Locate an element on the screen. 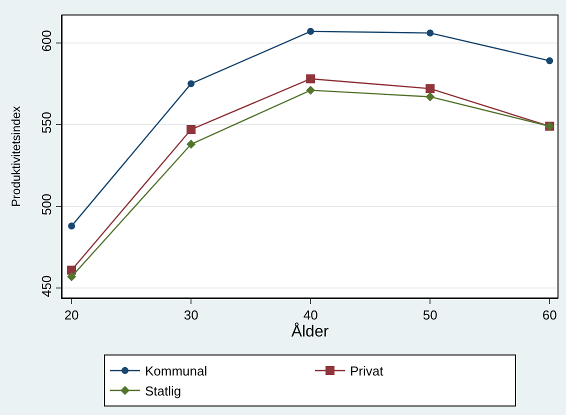 The width and height of the screenshot is (566, 415). x-tick-label: 30 is located at coordinates (191, 315).